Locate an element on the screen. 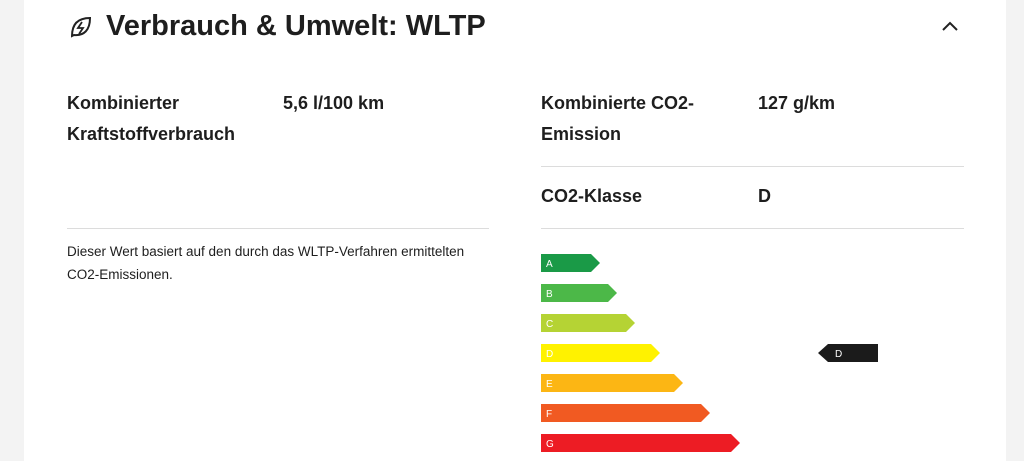  energy-class-letter: A is located at coordinates (549, 264).